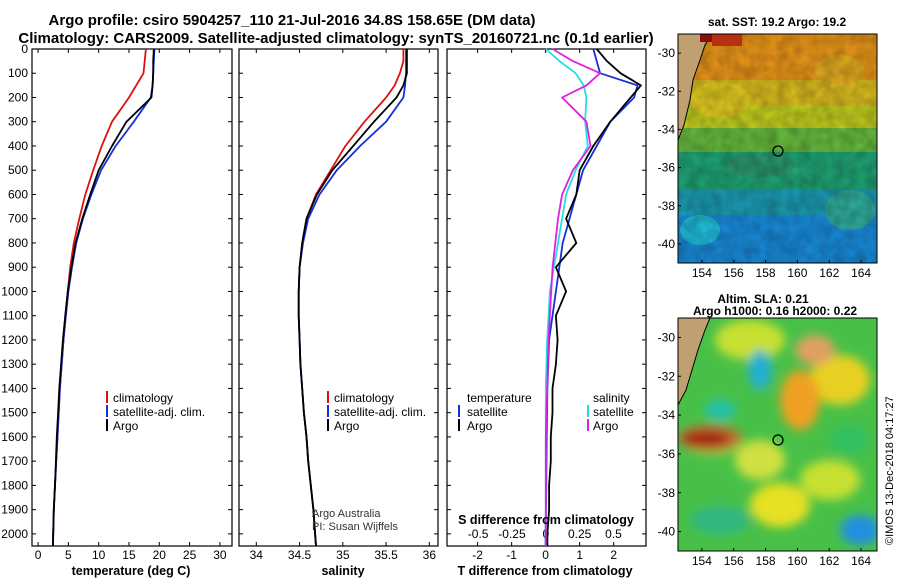  Describe the element at coordinates (364, 398) in the screenshot. I see `svg-text: climatology` at that location.